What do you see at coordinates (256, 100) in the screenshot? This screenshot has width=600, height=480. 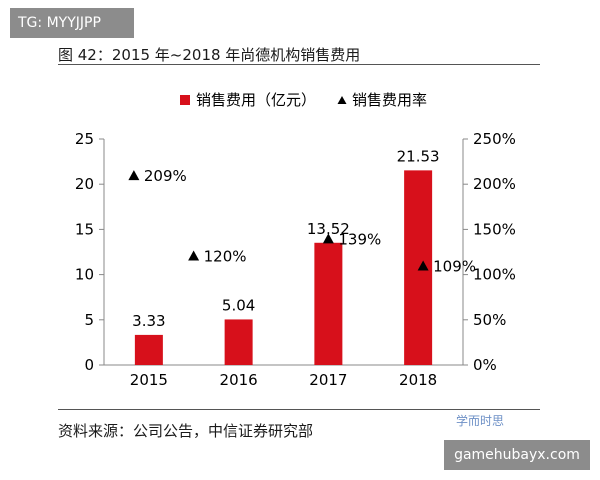 I see `legend-bar-label: 销售费用（亿元）` at bounding box center [256, 100].